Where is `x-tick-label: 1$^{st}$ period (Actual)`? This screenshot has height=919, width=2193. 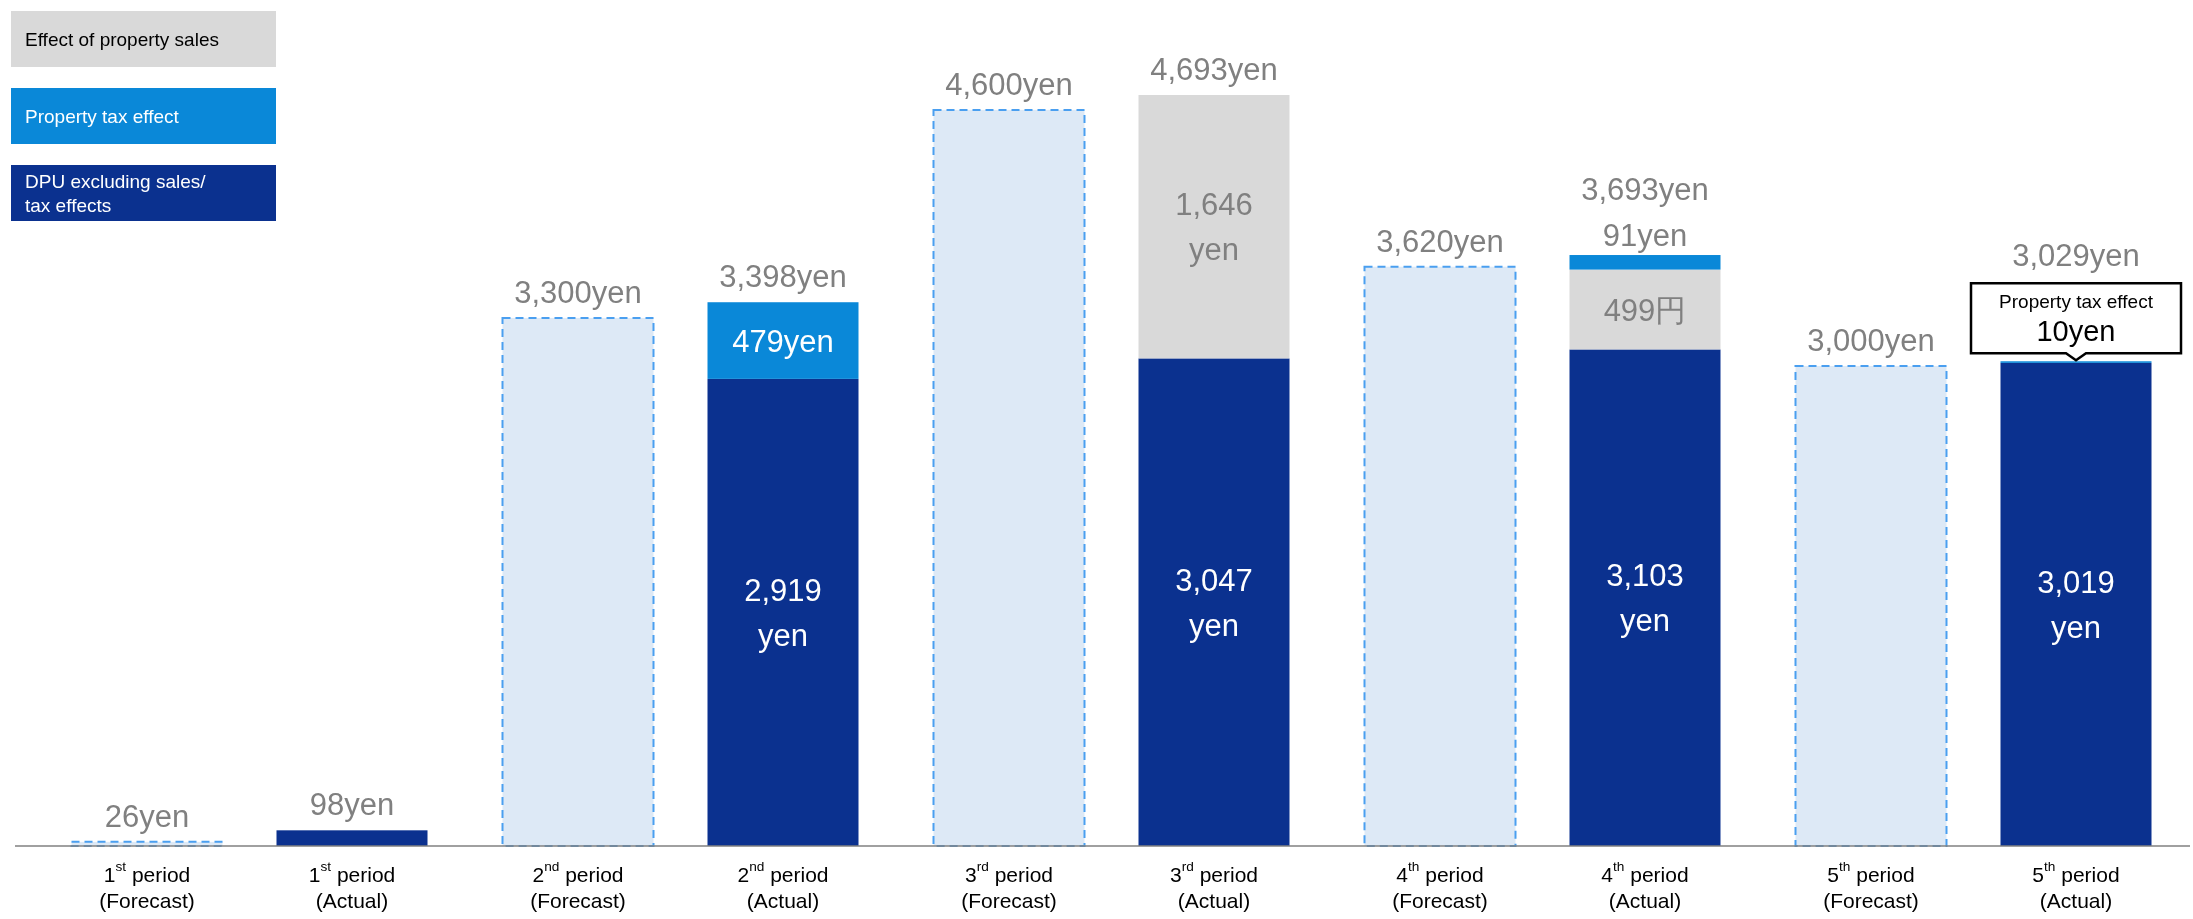
x-tick-label: 1$^{st}$ period (Actual) is located at coordinates (352, 885).